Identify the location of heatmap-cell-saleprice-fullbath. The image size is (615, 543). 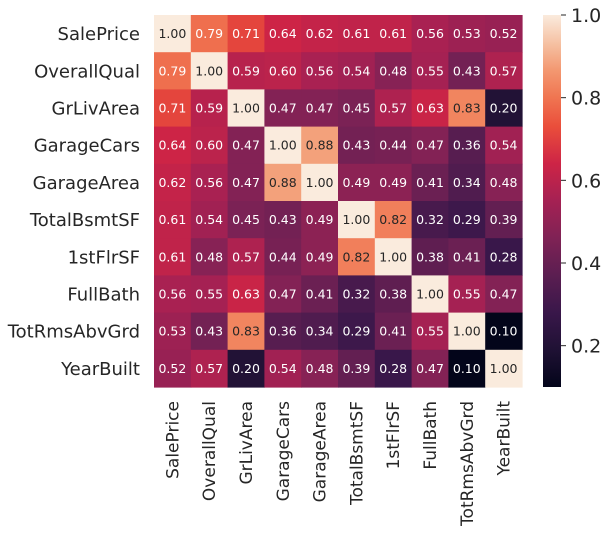
(430, 34).